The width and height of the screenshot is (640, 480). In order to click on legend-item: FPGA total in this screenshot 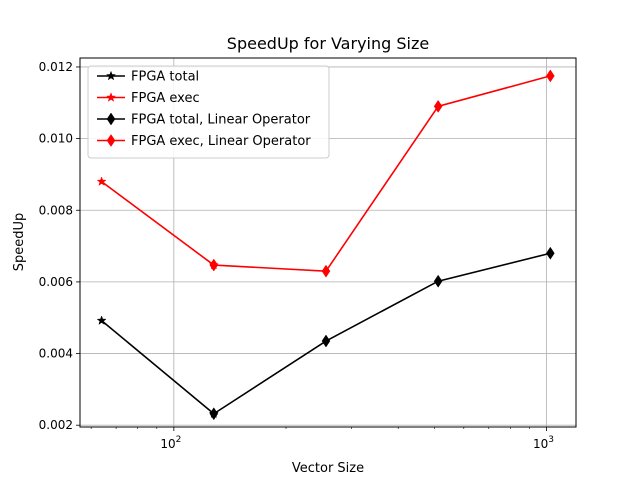, I will do `click(148, 77)`.